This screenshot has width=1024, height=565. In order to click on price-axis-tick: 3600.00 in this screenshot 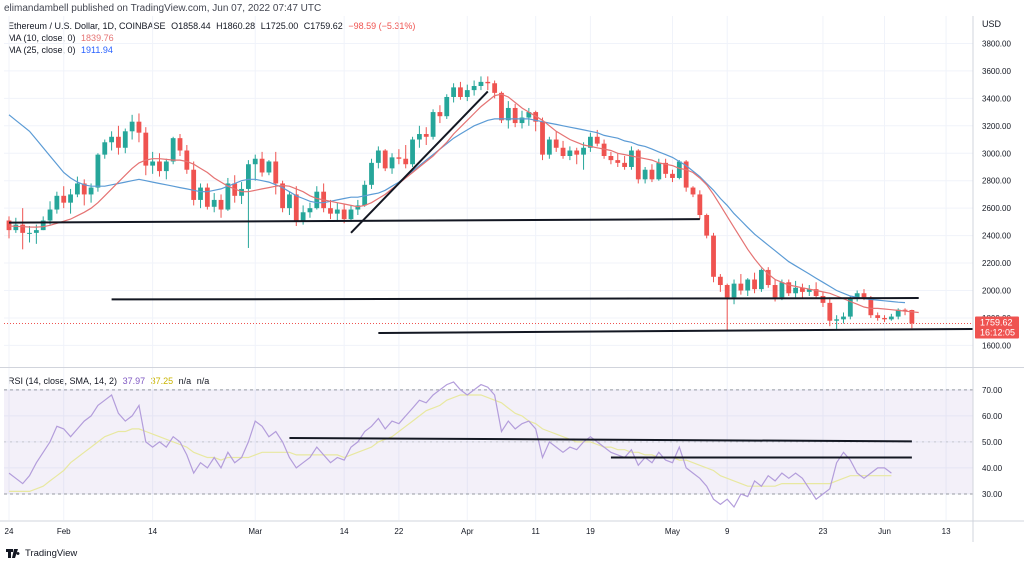, I will do `click(996, 71)`.